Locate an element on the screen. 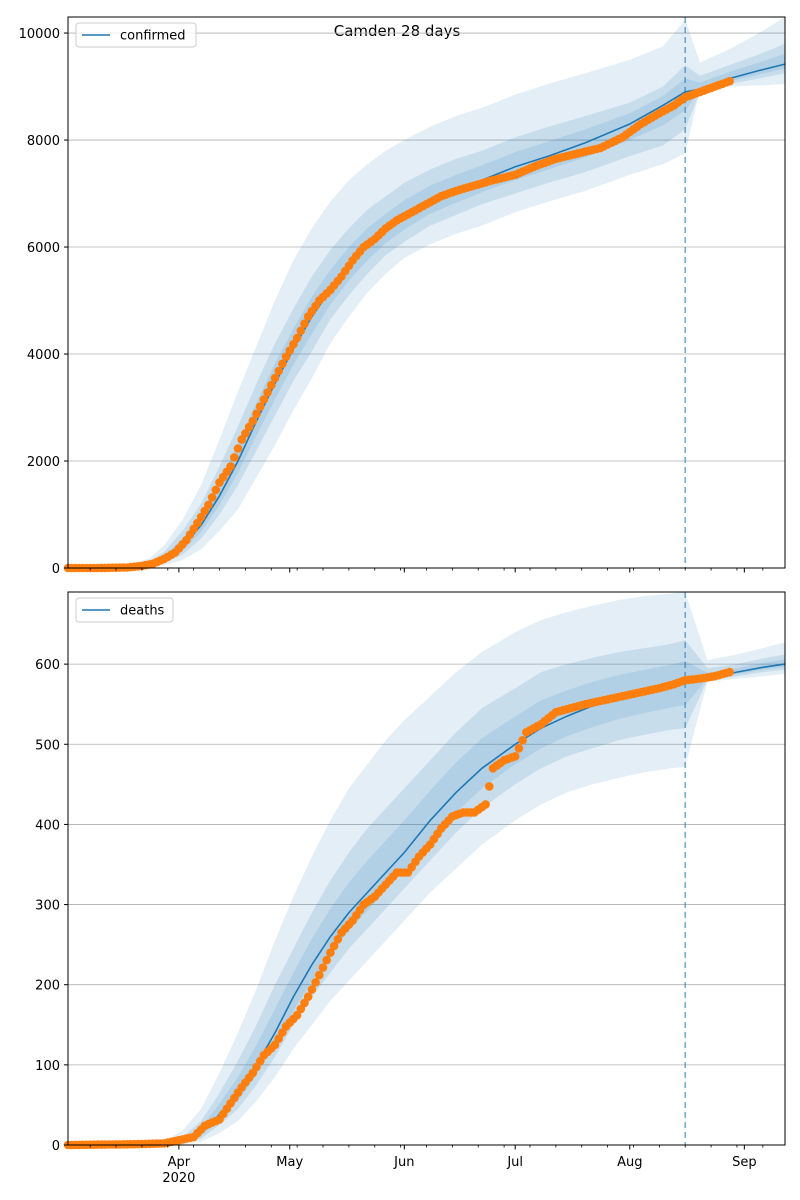 This screenshot has width=800, height=1200. y-tick-label: 4000 is located at coordinates (43, 355).